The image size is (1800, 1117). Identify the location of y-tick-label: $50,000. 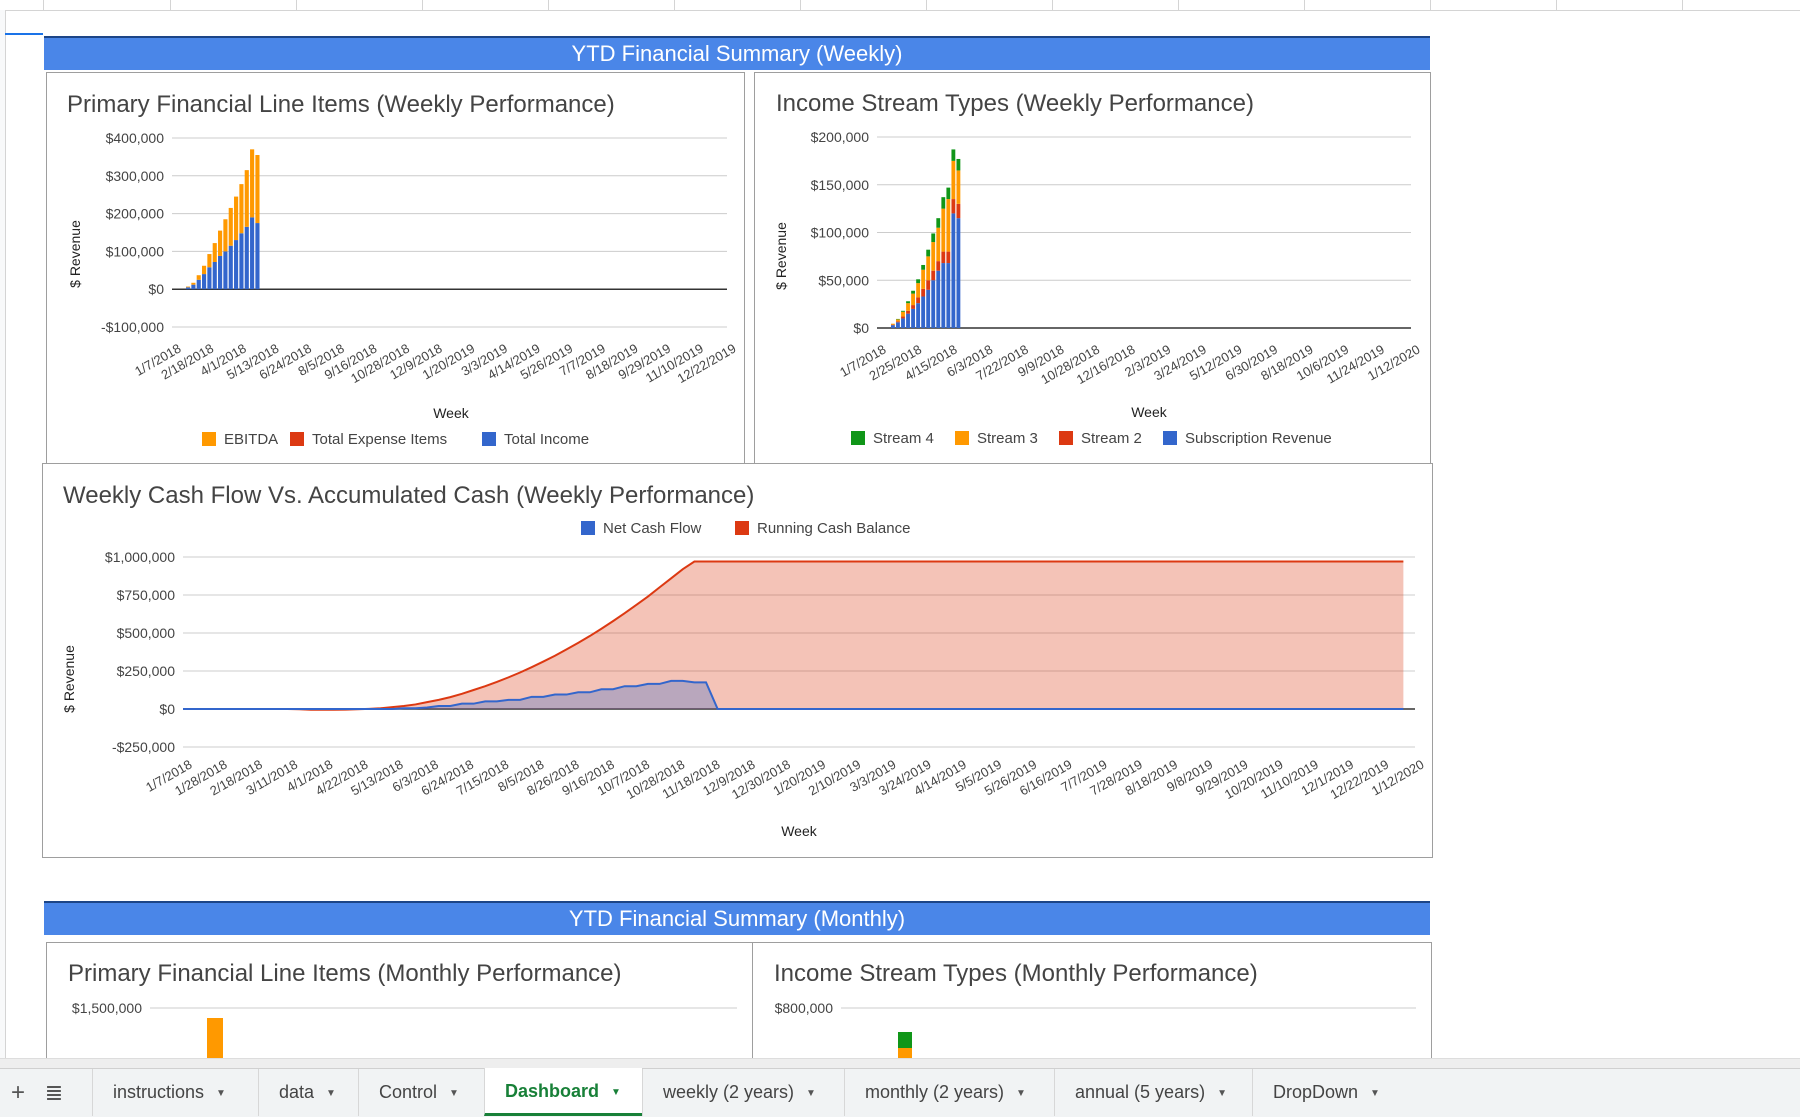
(843, 280).